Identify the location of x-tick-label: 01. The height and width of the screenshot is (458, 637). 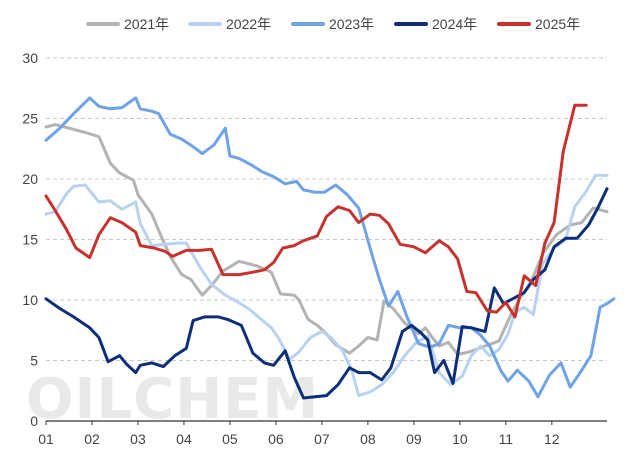
(46, 439).